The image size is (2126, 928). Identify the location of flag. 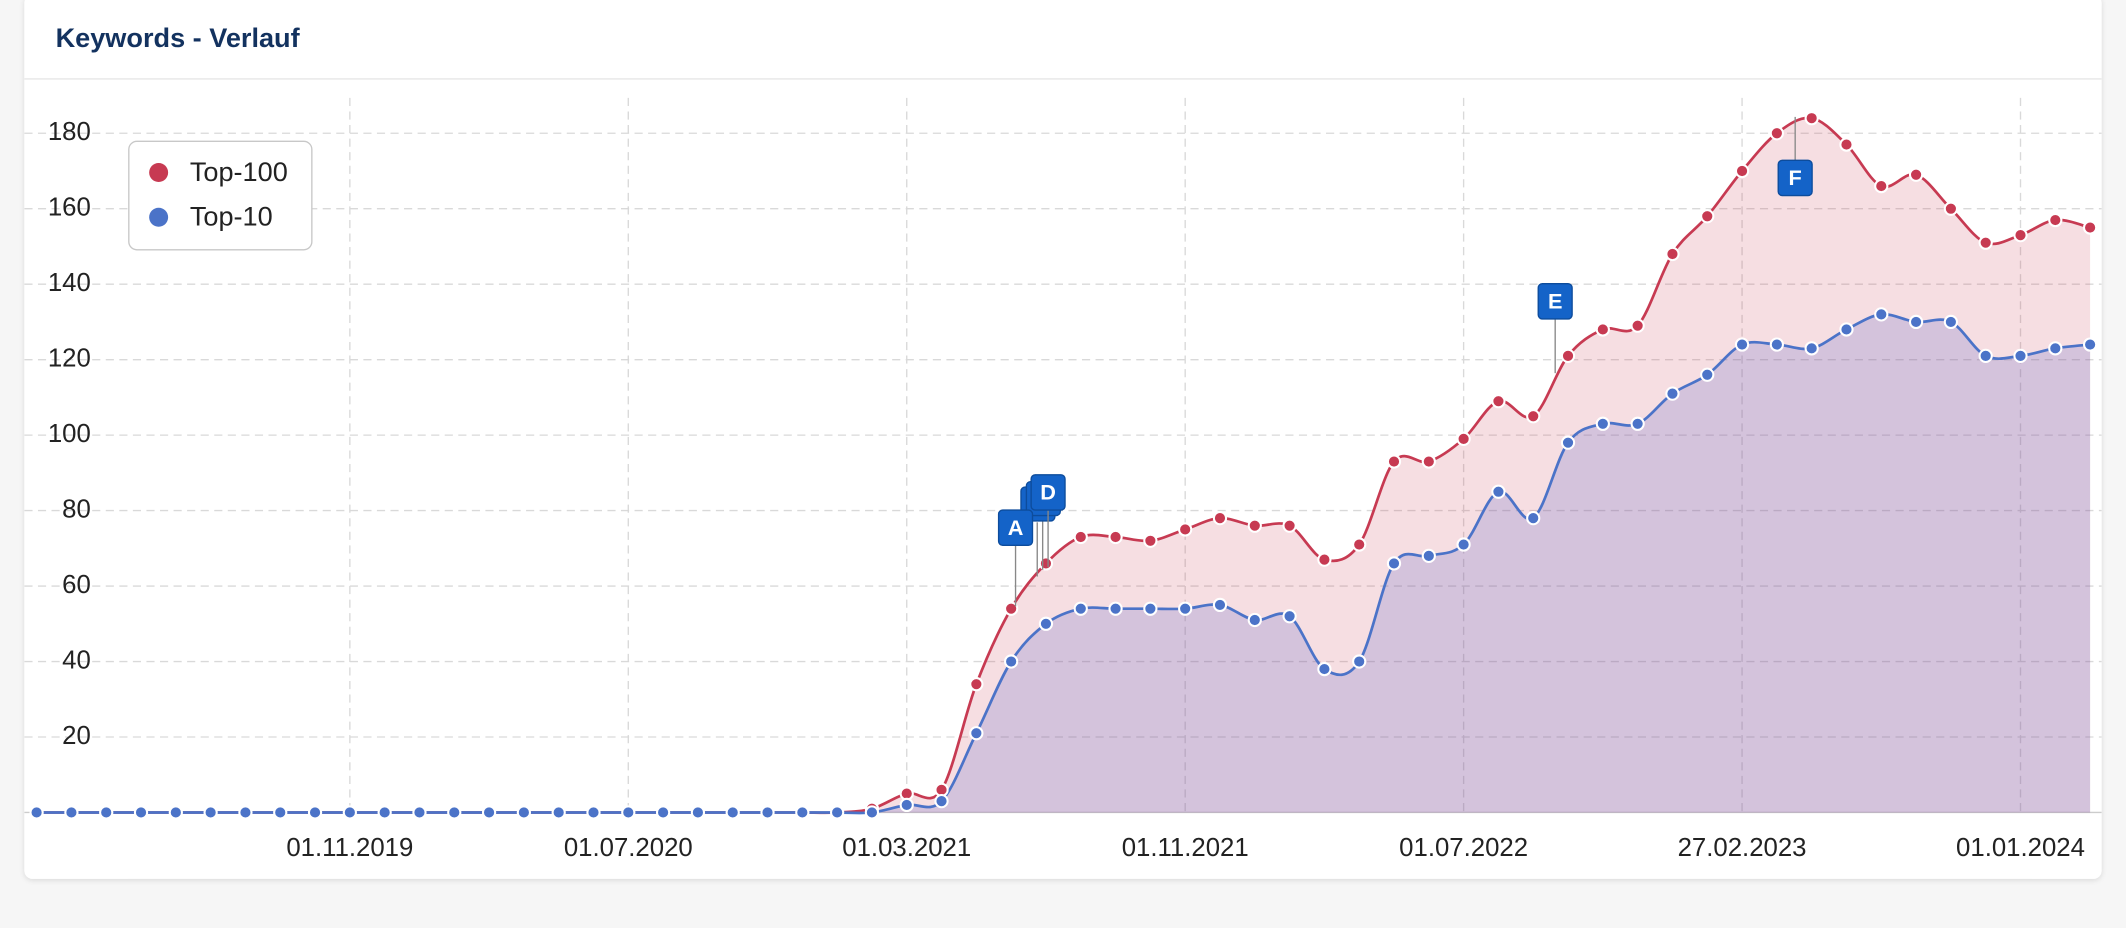
(1015, 528).